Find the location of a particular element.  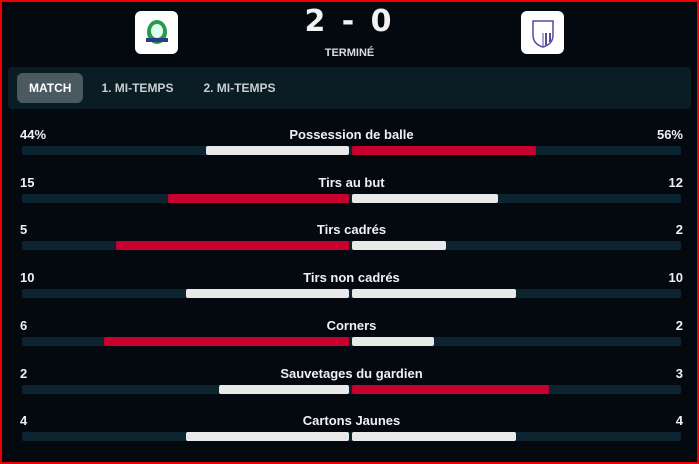

home-crest-icon is located at coordinates (156, 31).